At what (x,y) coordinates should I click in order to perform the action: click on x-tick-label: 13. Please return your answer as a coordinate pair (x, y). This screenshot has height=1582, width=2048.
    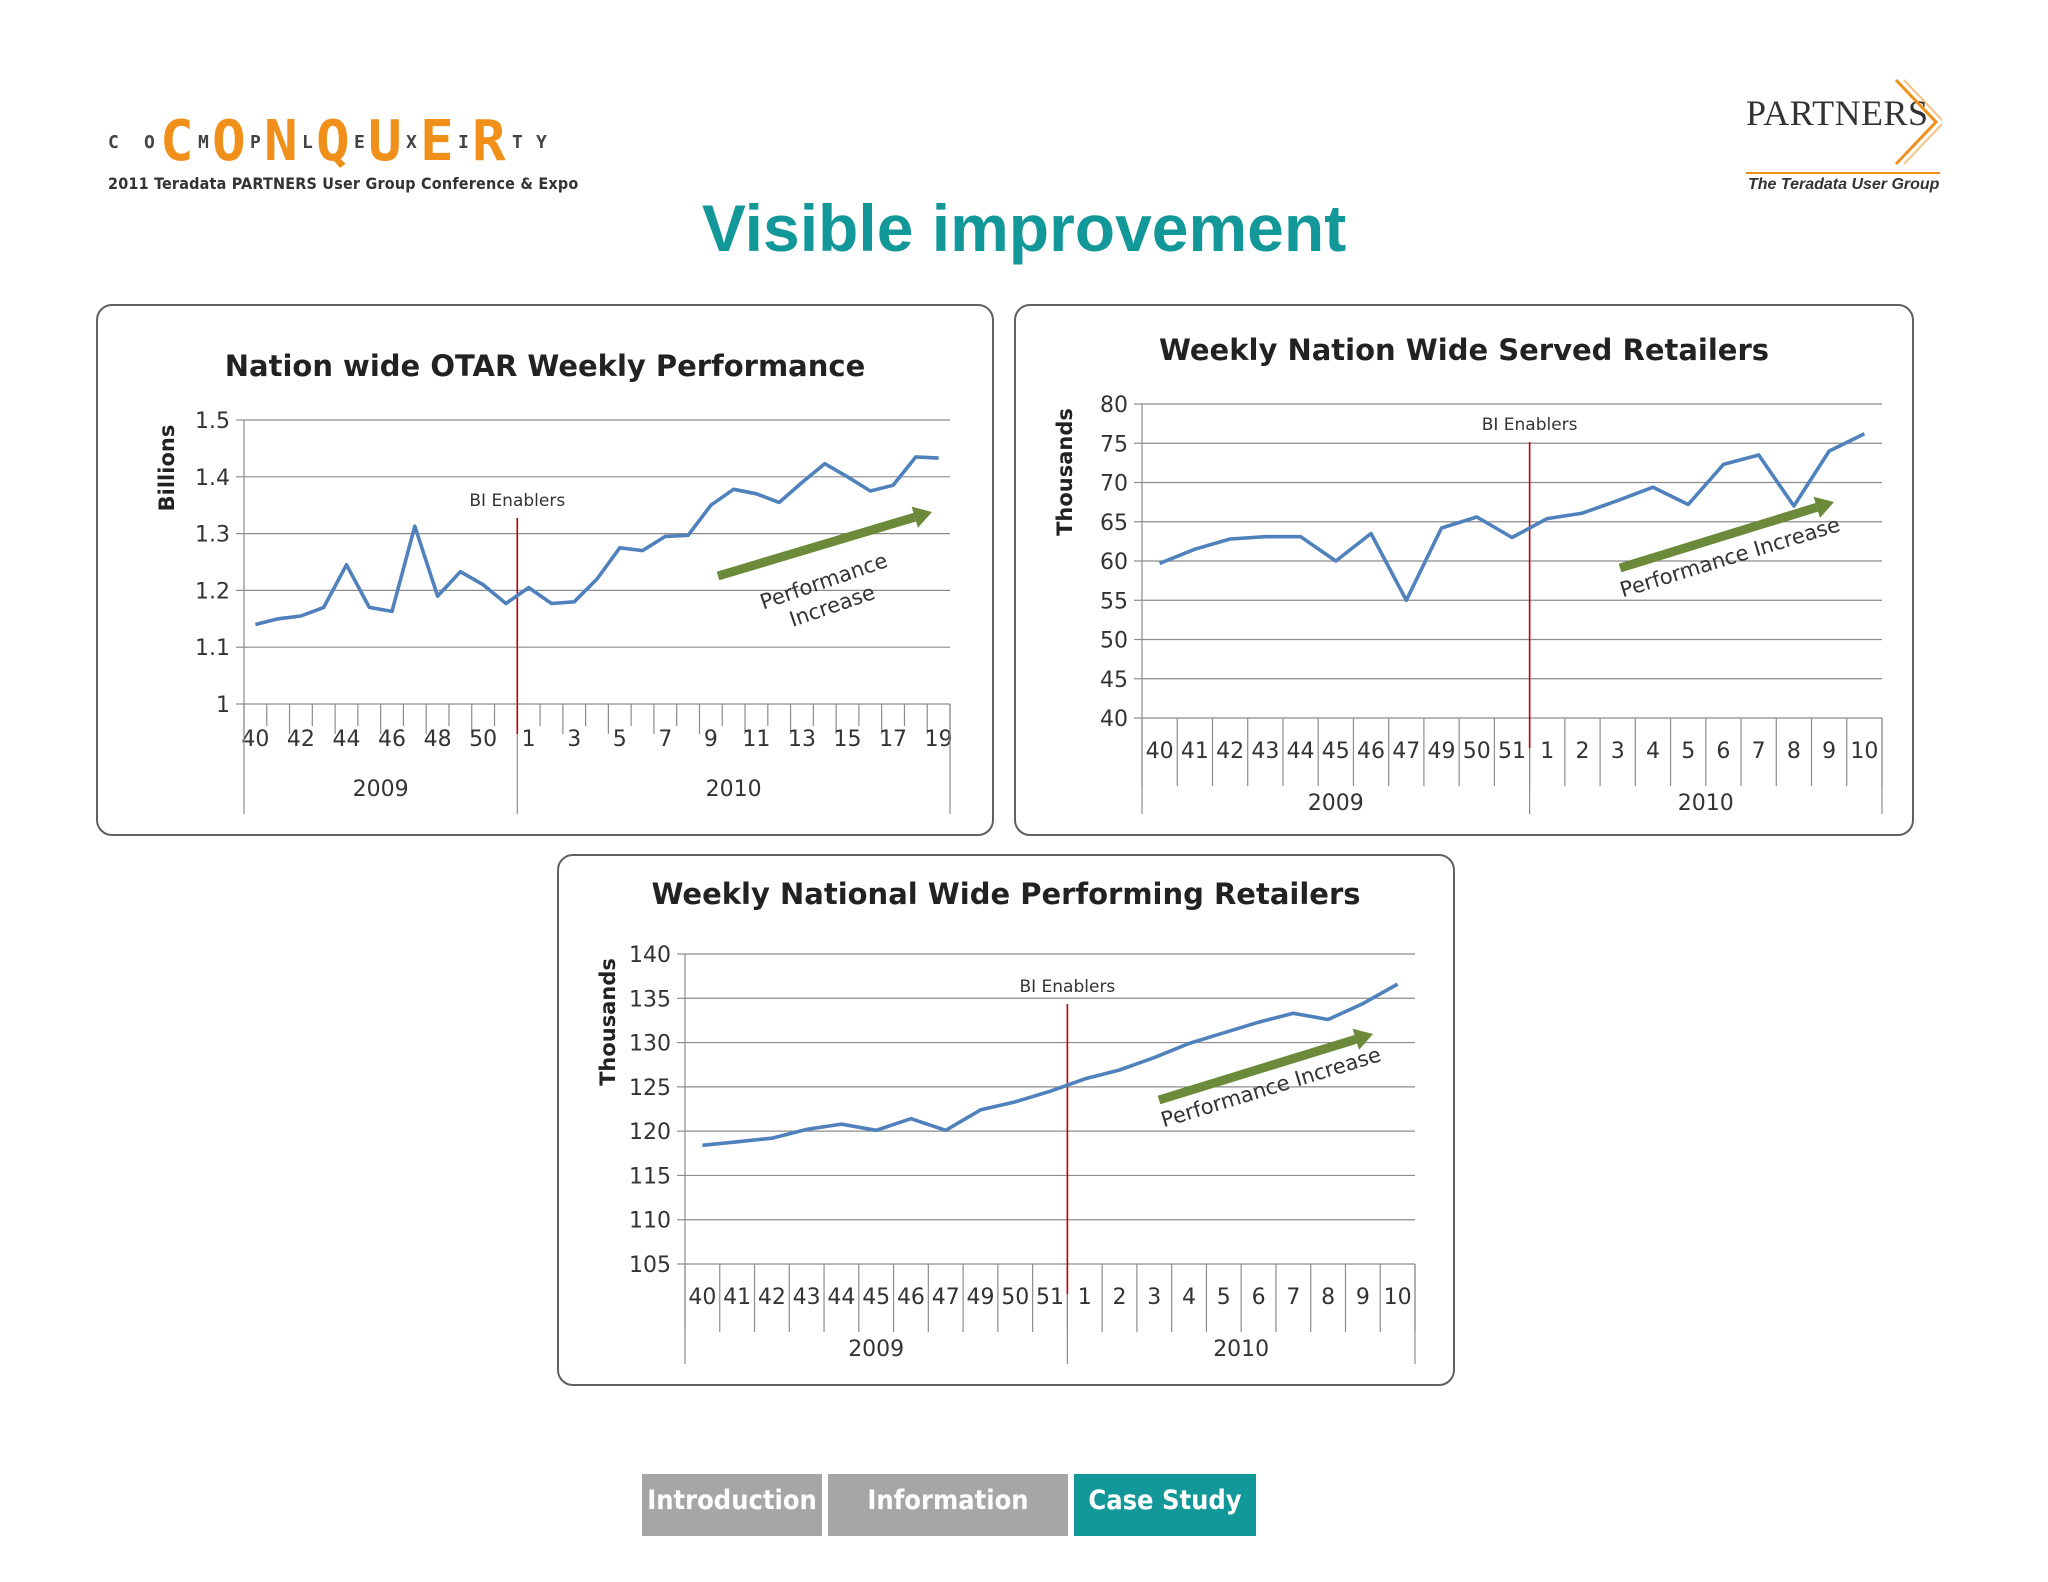
    Looking at the image, I should click on (802, 739).